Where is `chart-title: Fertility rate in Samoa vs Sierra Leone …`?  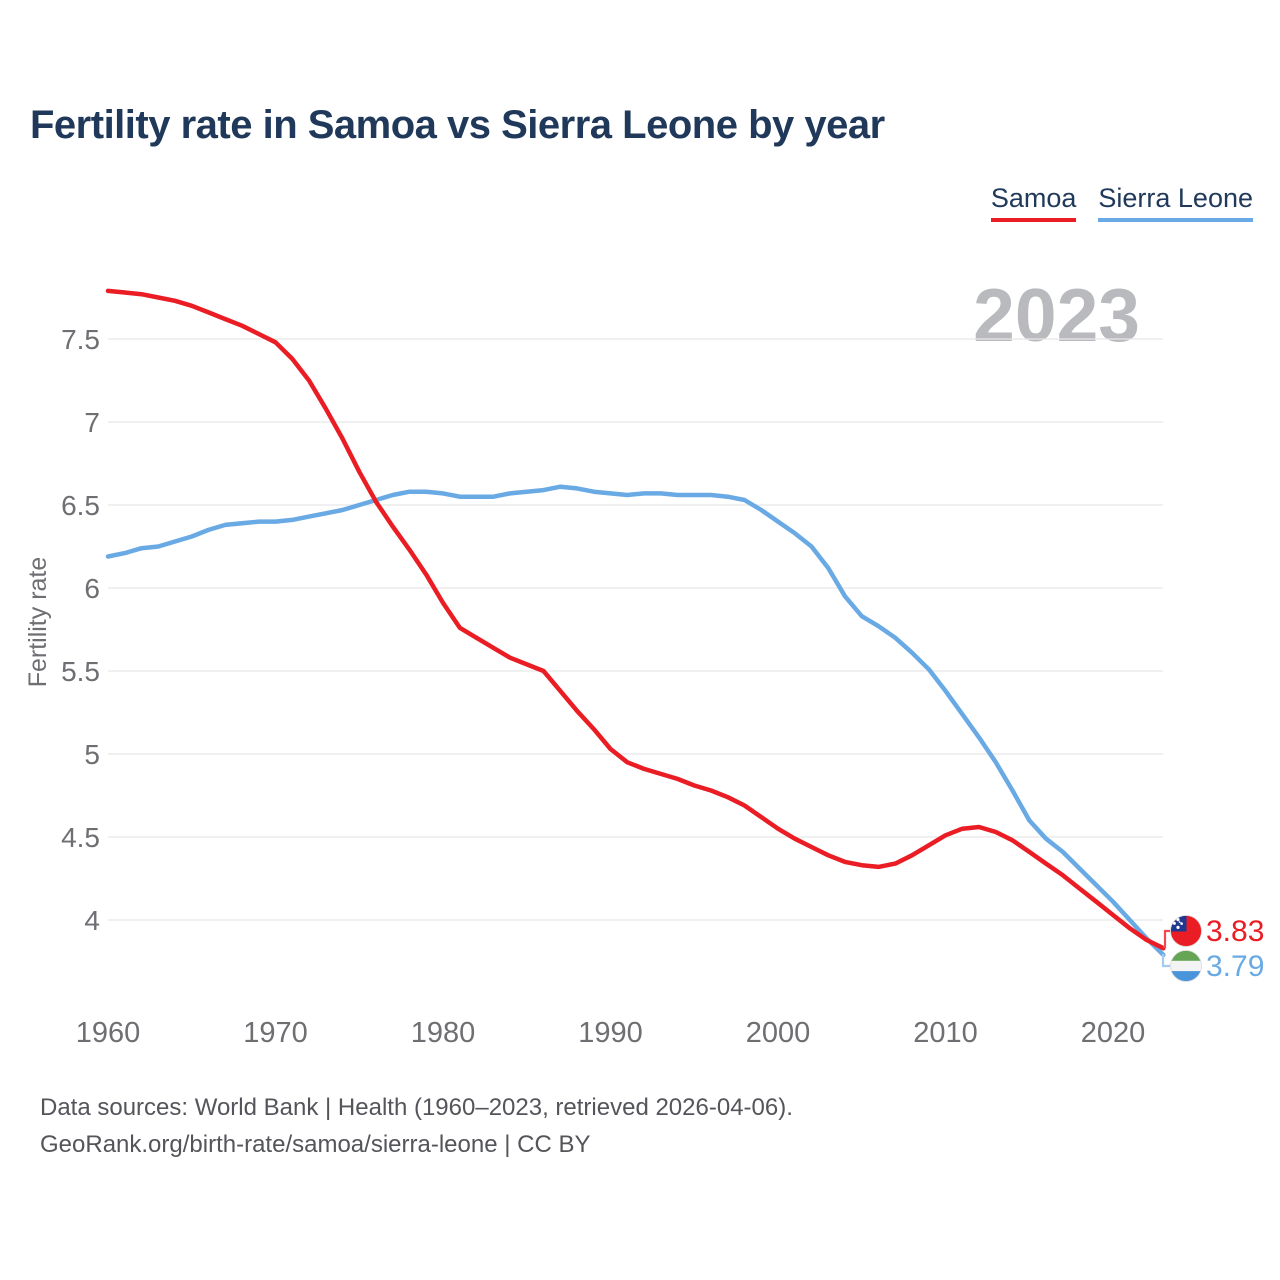 chart-title: Fertility rate in Samoa vs Sierra Leone … is located at coordinates (457, 125).